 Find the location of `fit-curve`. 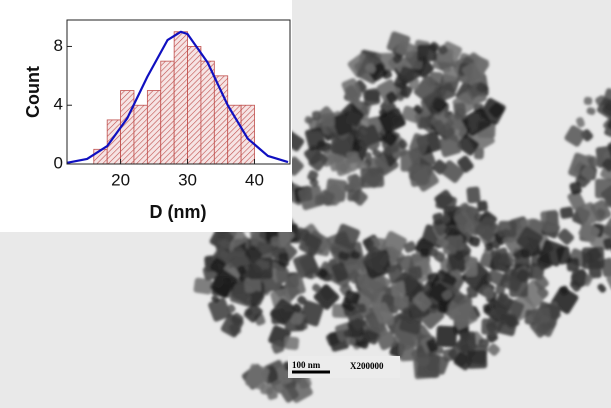

fit-curve is located at coordinates (177, 97).